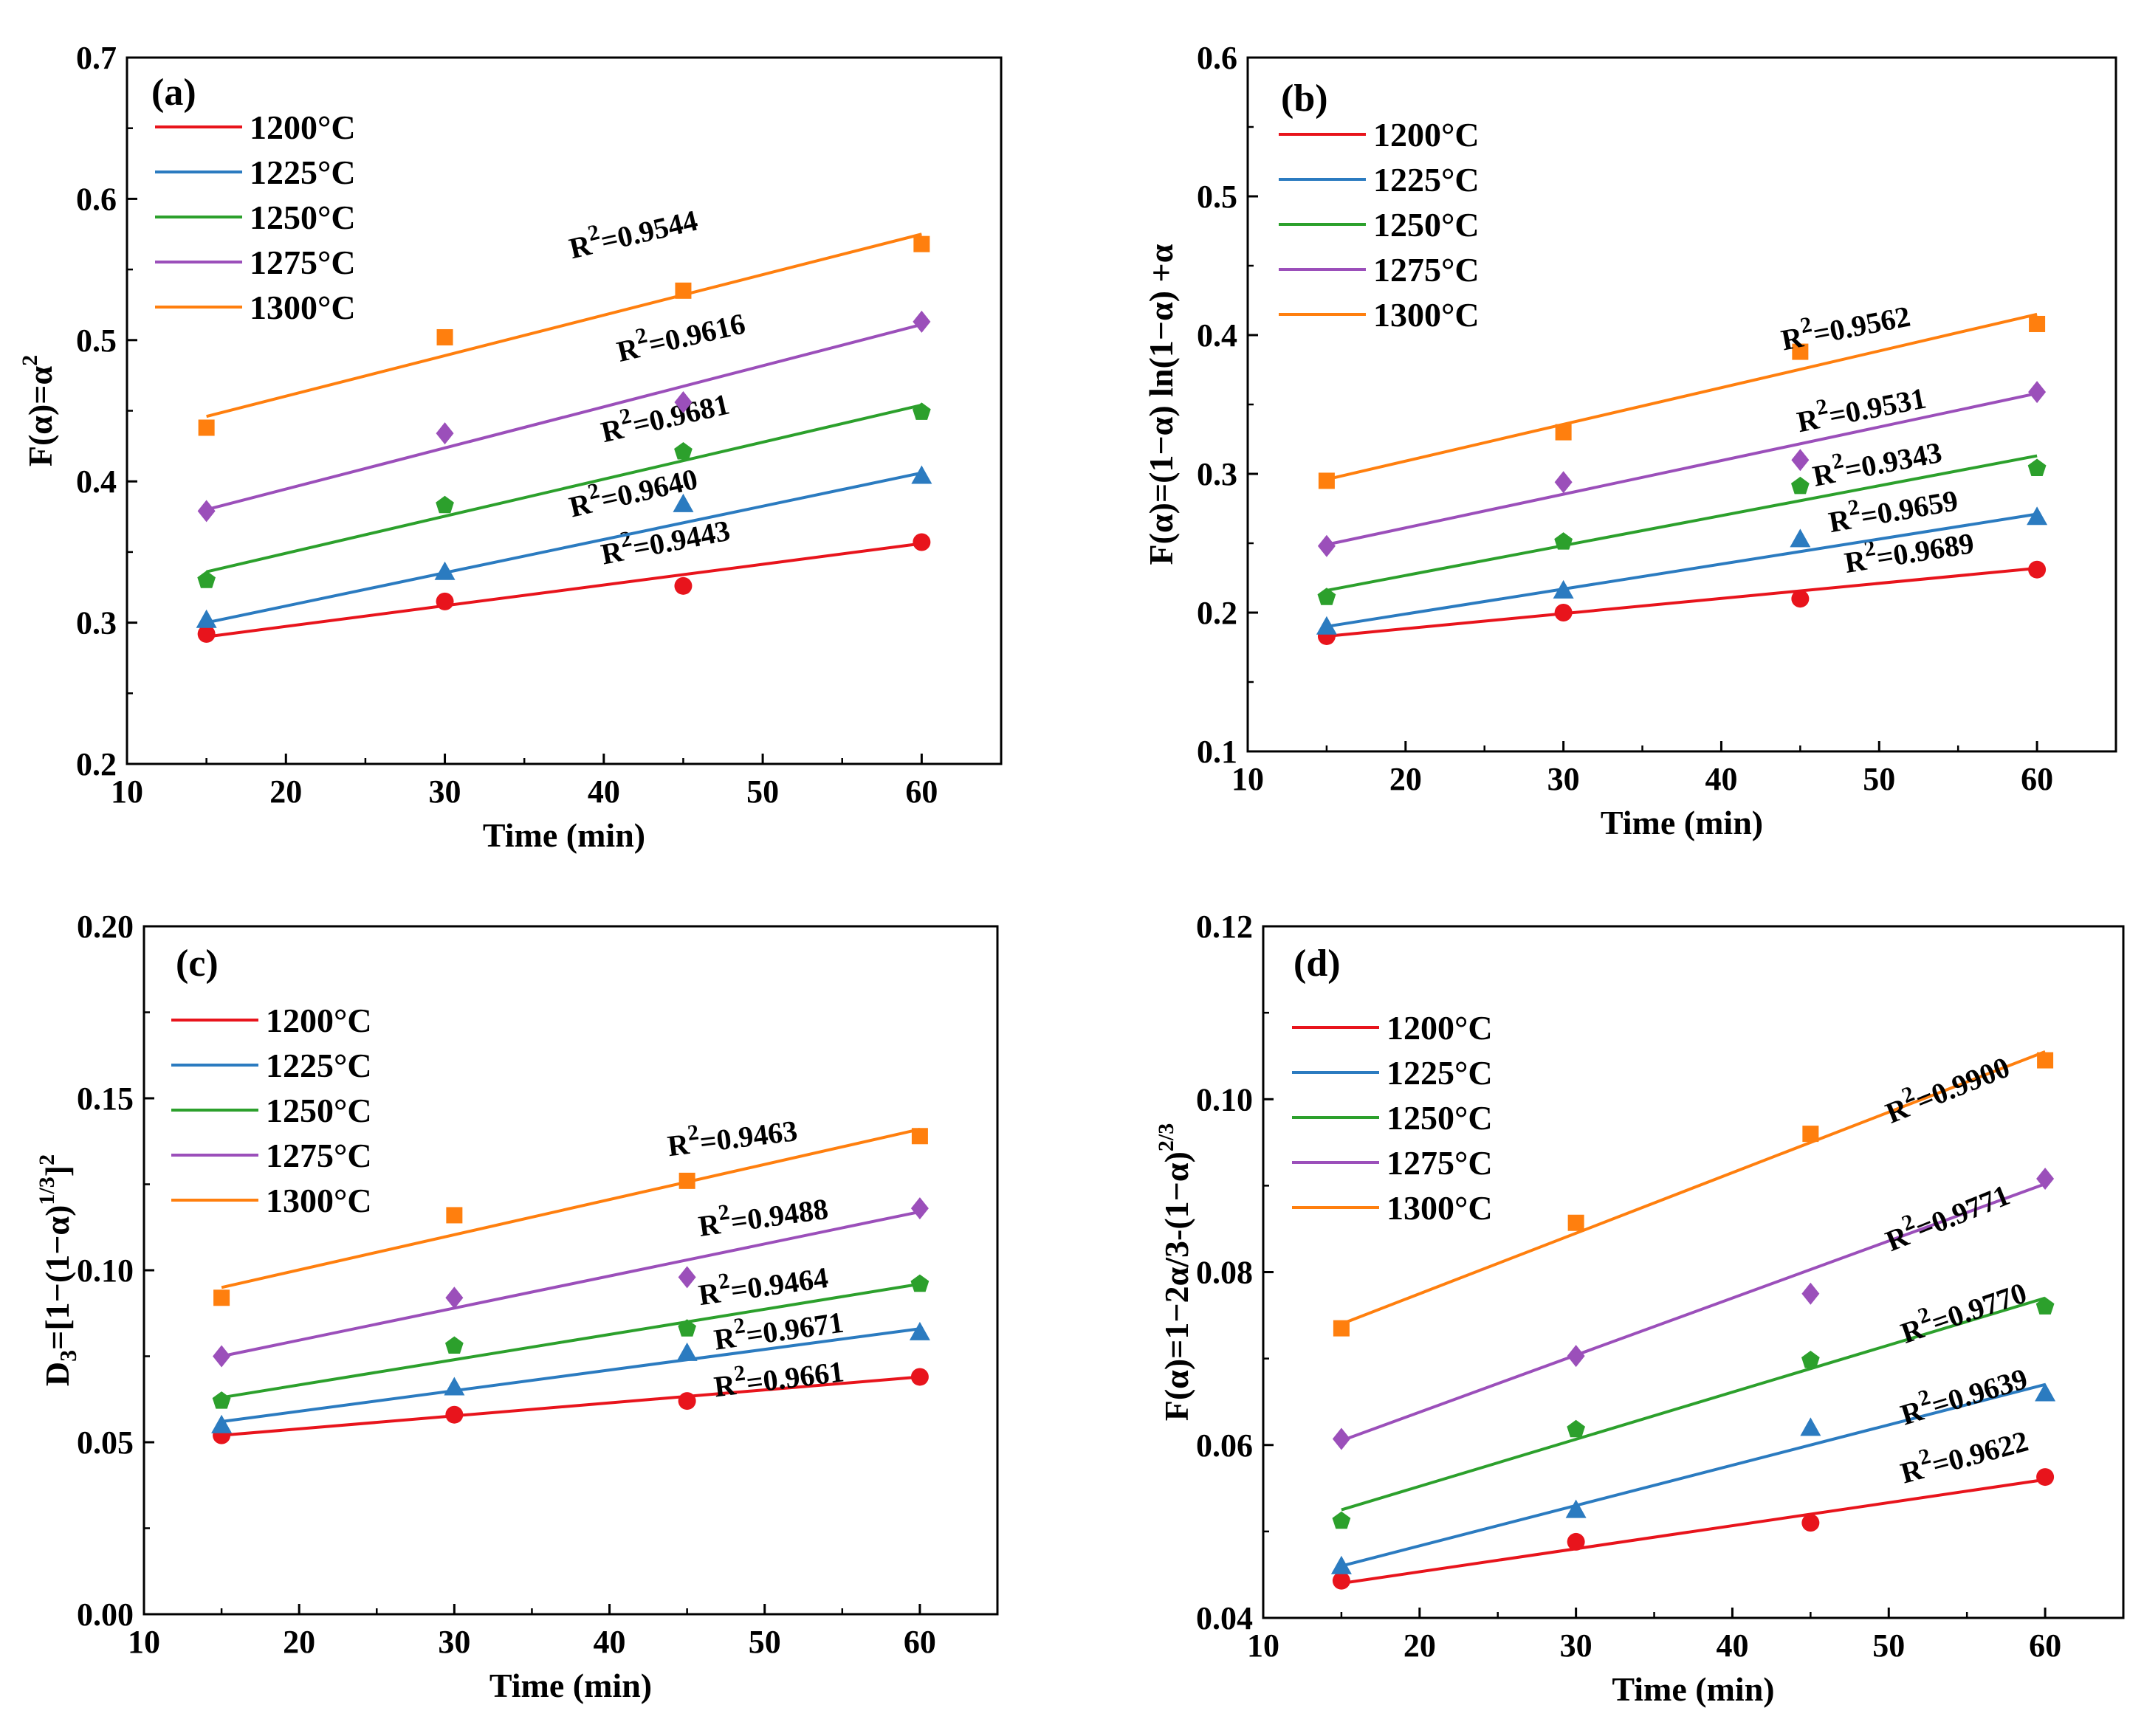 Image resolution: width=2144 pixels, height=1736 pixels. I want to click on r2-label-group: R2=0.9639, so click(1964, 1397).